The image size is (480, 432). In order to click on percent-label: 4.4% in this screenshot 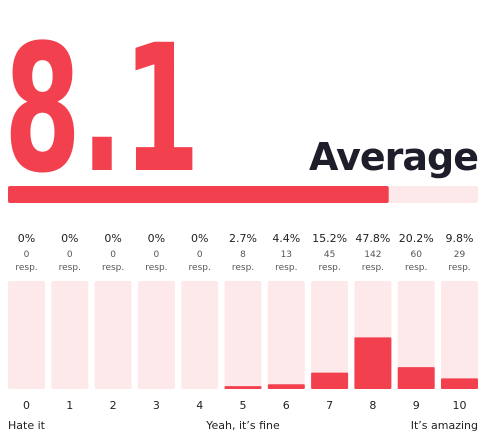, I will do `click(286, 238)`.